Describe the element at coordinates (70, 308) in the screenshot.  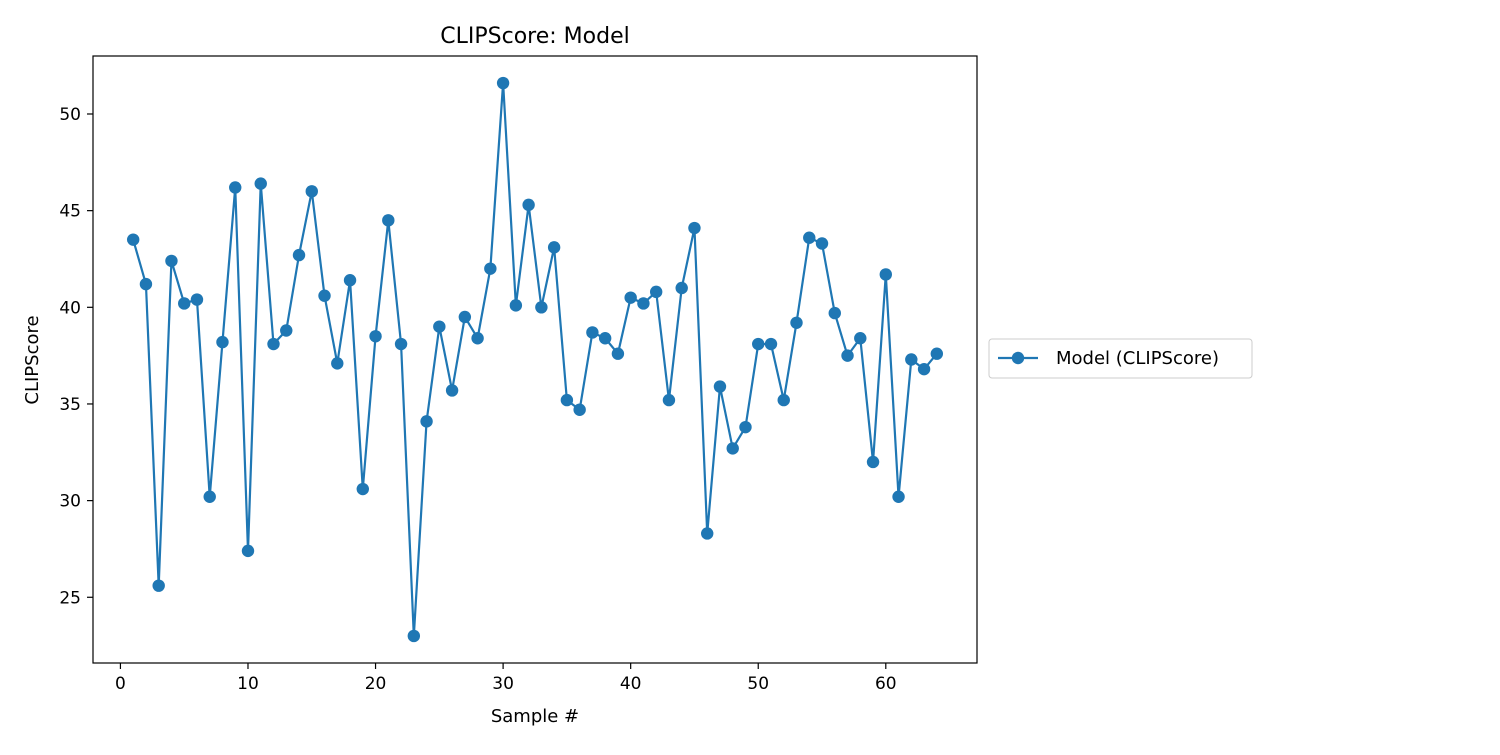
I see `y-tick-label: 40` at that location.